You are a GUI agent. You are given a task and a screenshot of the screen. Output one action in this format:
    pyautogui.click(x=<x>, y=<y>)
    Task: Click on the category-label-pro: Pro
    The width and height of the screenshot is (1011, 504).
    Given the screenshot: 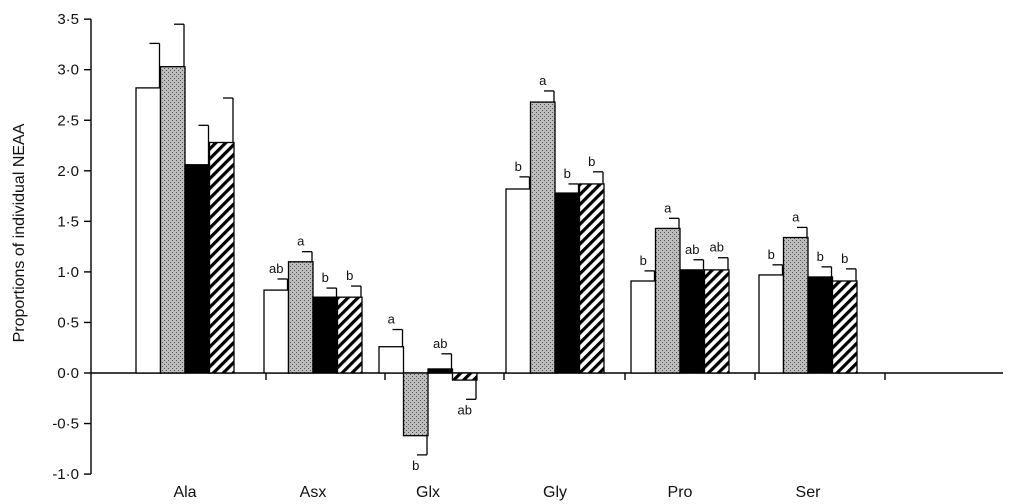 What is the action you would take?
    pyautogui.click(x=680, y=492)
    